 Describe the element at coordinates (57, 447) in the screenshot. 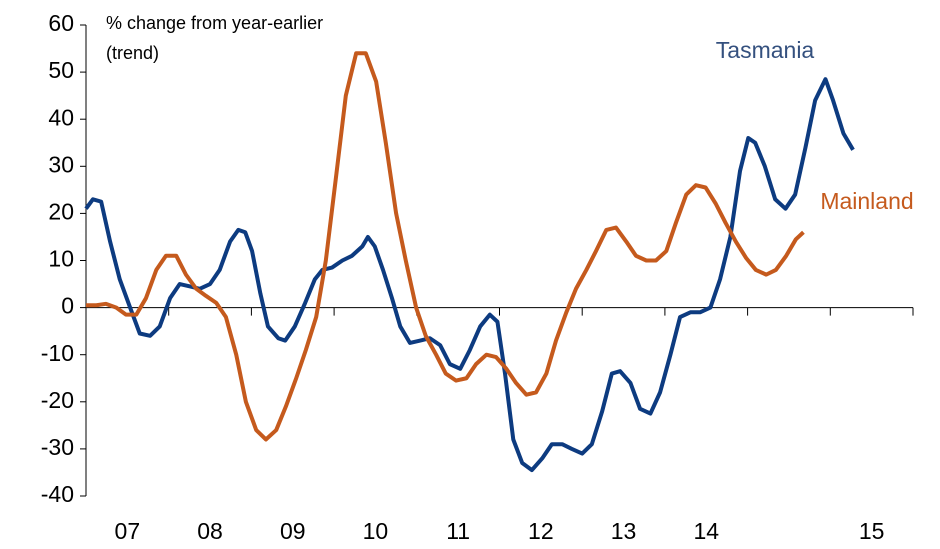

I see `y-tick-label: -30` at that location.